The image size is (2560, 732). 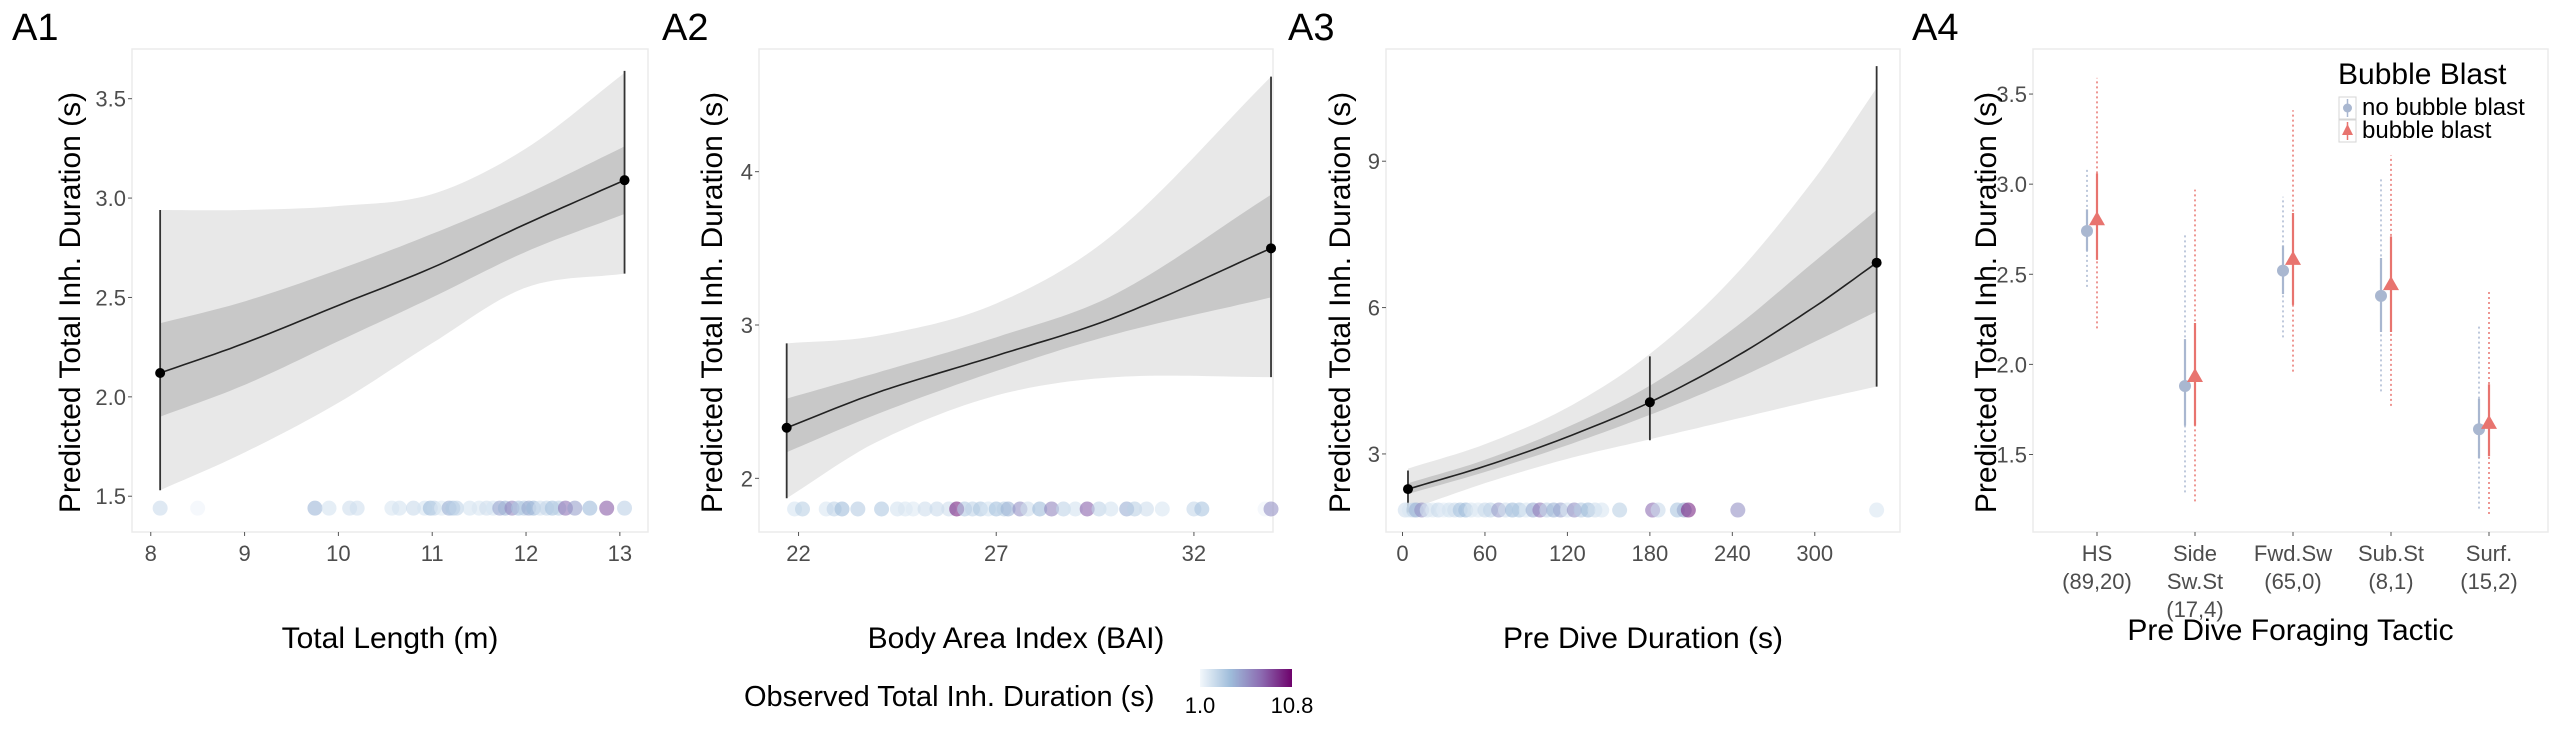 What do you see at coordinates (35, 28) in the screenshot?
I see `panel-label: A1` at bounding box center [35, 28].